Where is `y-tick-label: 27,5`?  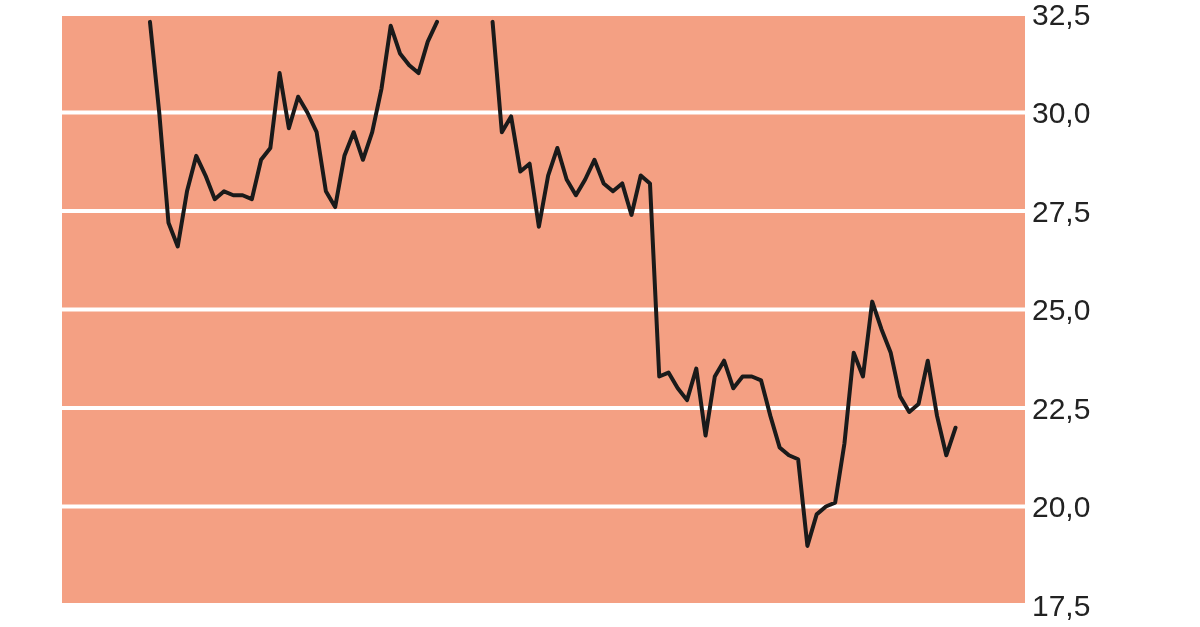 y-tick-label: 27,5 is located at coordinates (1061, 211).